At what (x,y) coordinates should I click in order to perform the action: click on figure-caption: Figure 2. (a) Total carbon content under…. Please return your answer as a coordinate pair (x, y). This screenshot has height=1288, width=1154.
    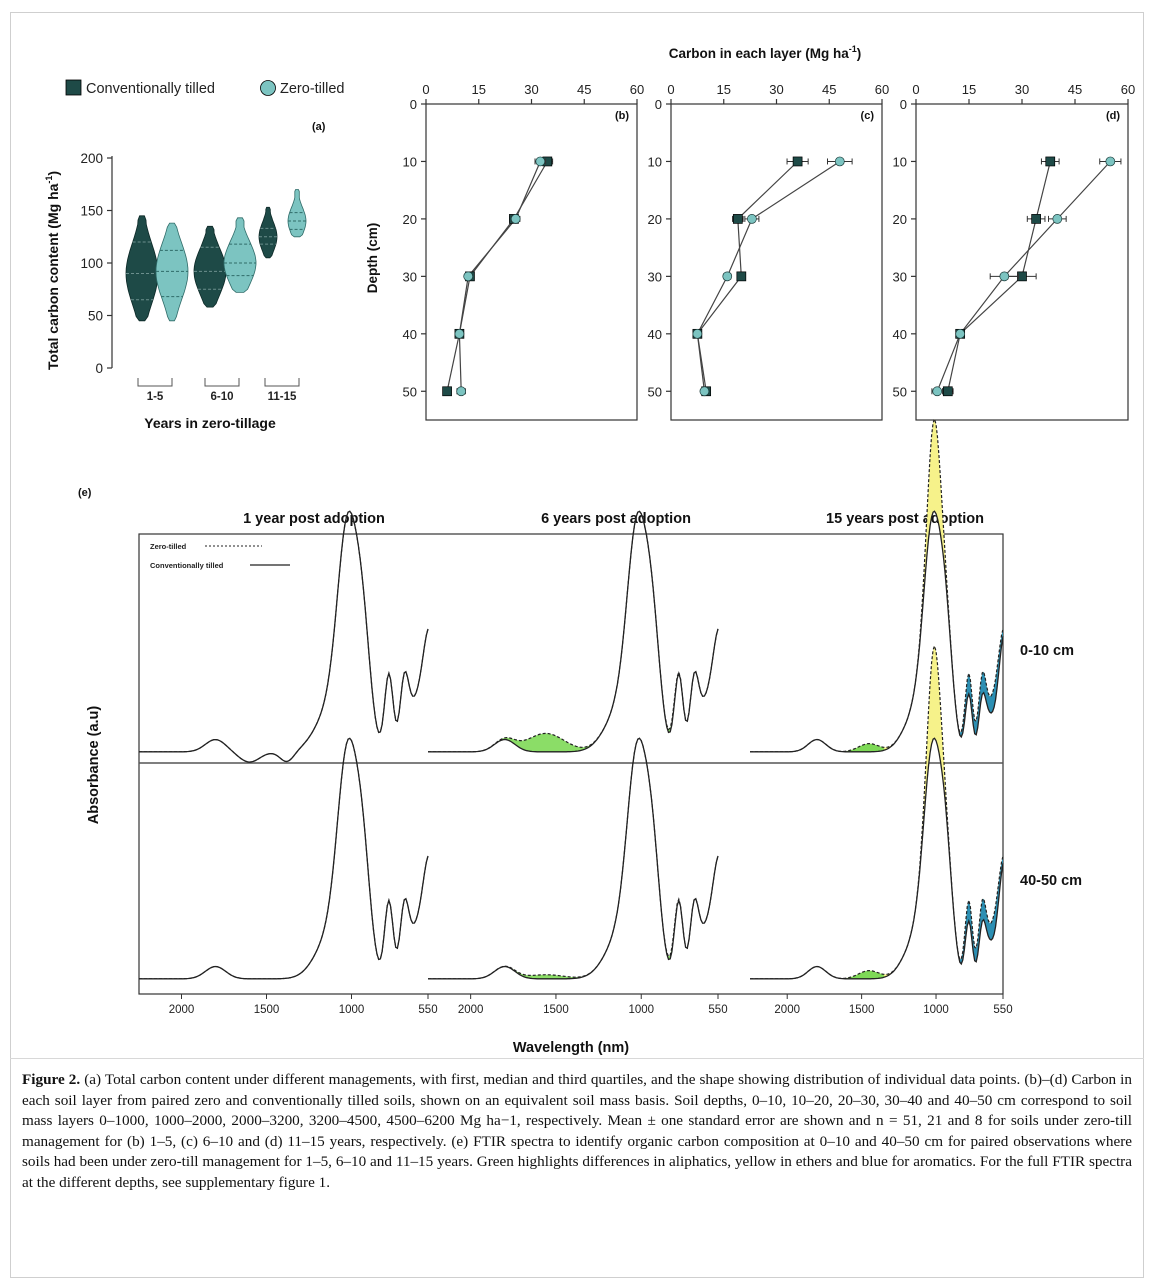
    Looking at the image, I should click on (577, 1131).